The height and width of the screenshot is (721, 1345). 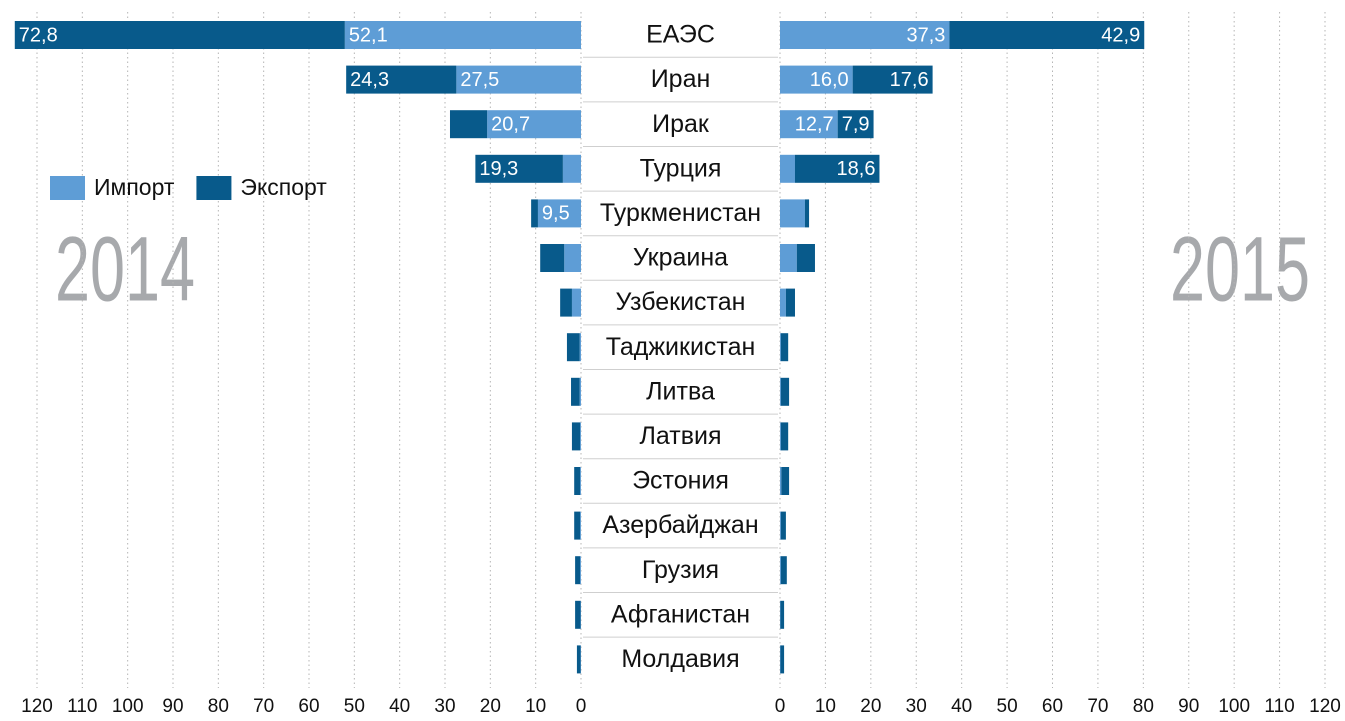 I want to click on value-label: 20,7, so click(x=510, y=124).